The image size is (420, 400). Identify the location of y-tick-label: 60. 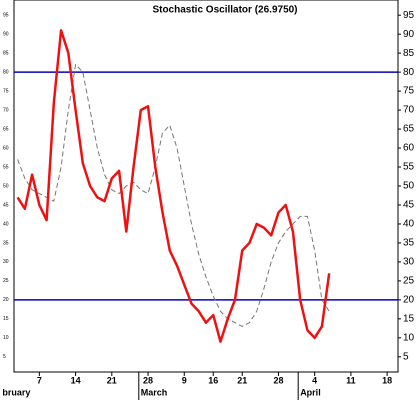
(409, 148).